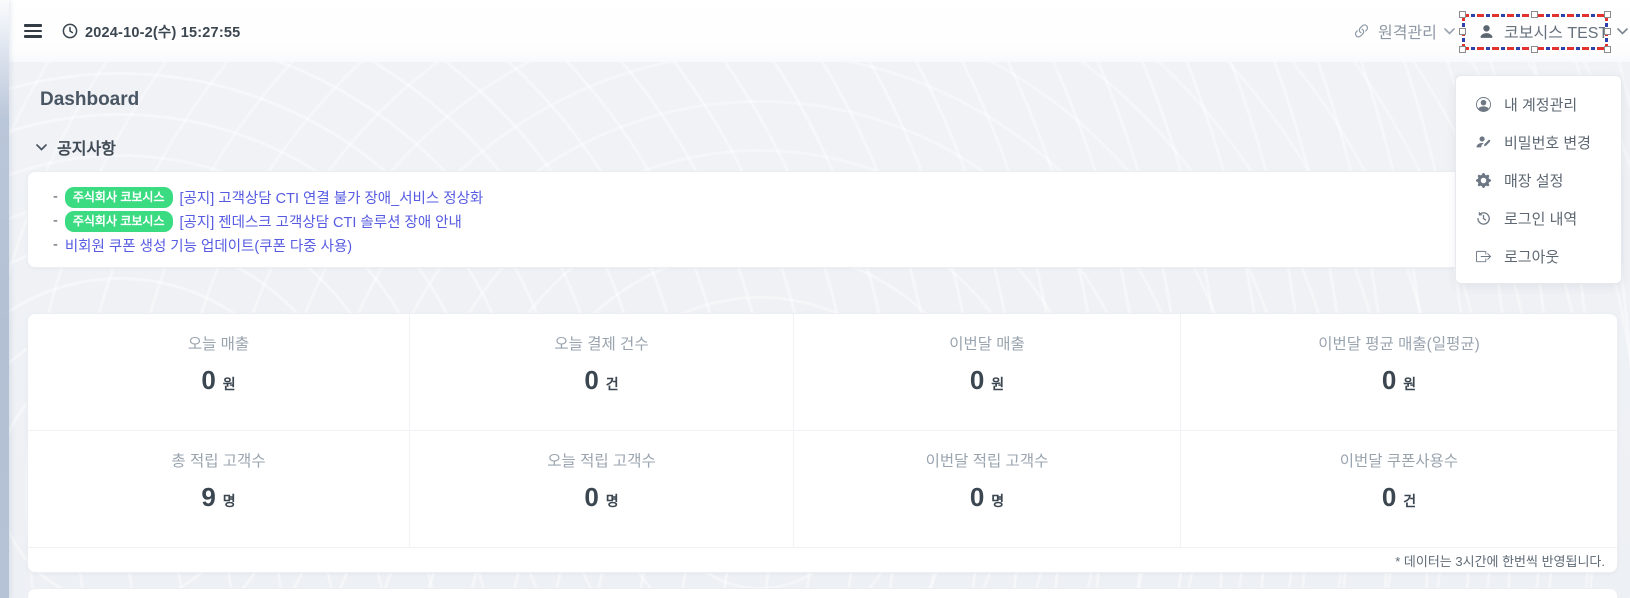  Describe the element at coordinates (1541, 219) in the screenshot. I see `menu-item-label: 로그인 내역` at that location.